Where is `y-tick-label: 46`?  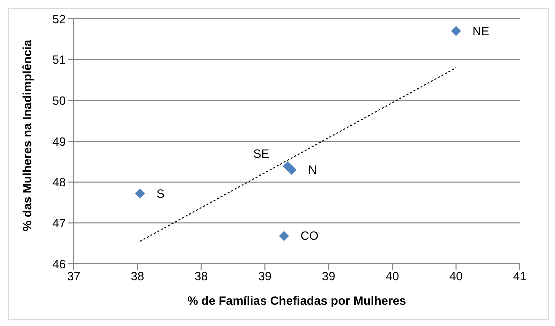
y-tick-label: 46 is located at coordinates (59, 264).